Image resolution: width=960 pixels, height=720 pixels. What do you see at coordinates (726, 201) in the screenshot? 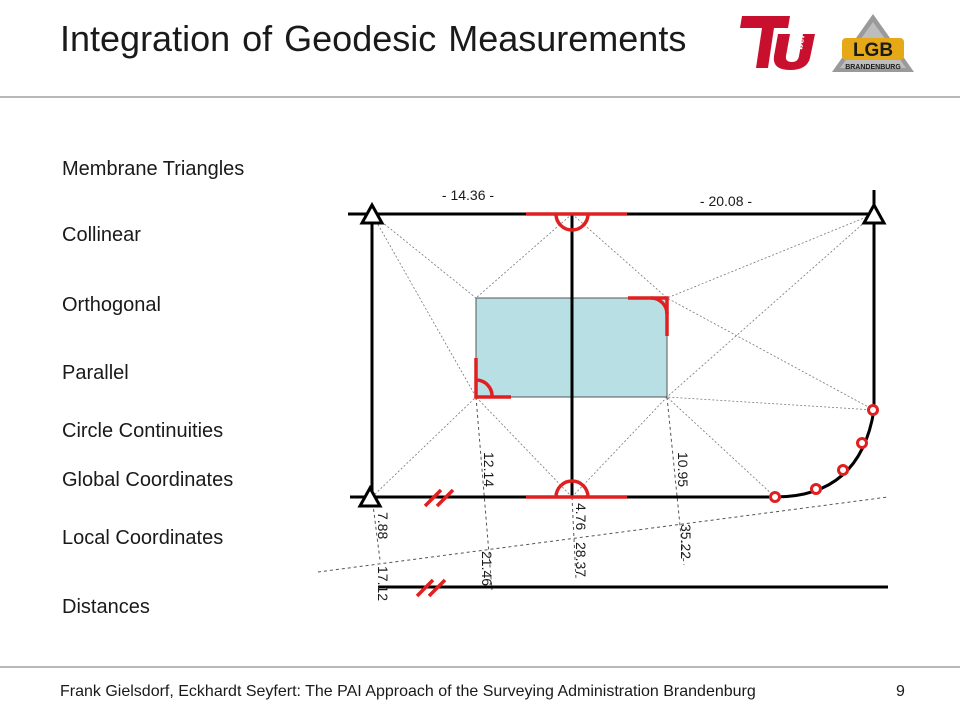
I see `dim-top-right-span: - 20.08 -` at bounding box center [726, 201].